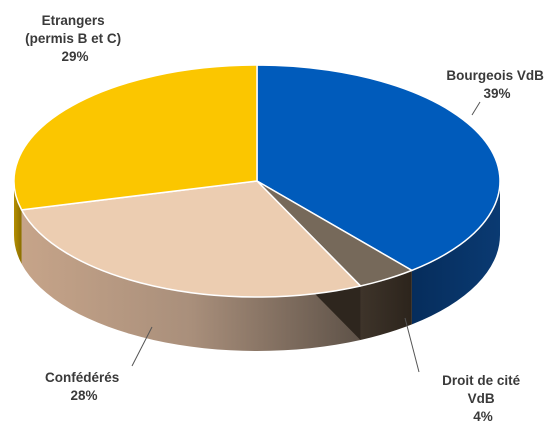 The image size is (557, 432). Describe the element at coordinates (483, 398) in the screenshot. I see `label-droit-de-cite: Droit de cité VdB 4%` at that location.